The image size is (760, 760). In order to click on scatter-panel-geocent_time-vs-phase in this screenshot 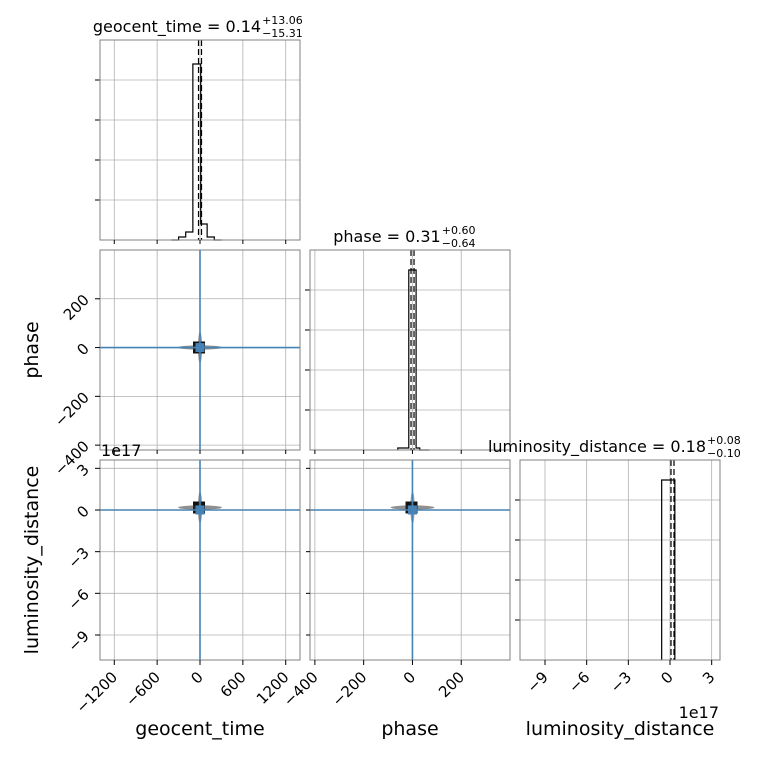, I will do `click(200, 350)`.